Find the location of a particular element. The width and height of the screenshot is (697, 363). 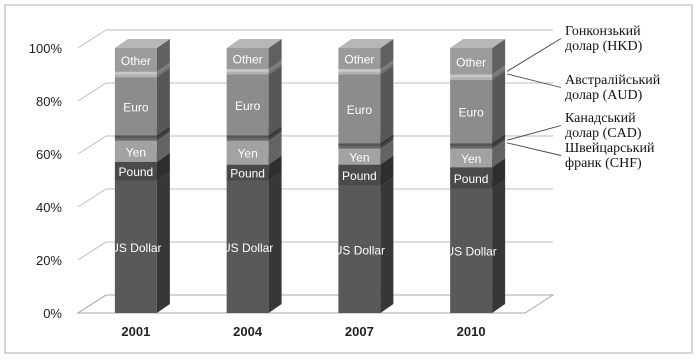

y-tick-label: 40% is located at coordinates (49, 207).